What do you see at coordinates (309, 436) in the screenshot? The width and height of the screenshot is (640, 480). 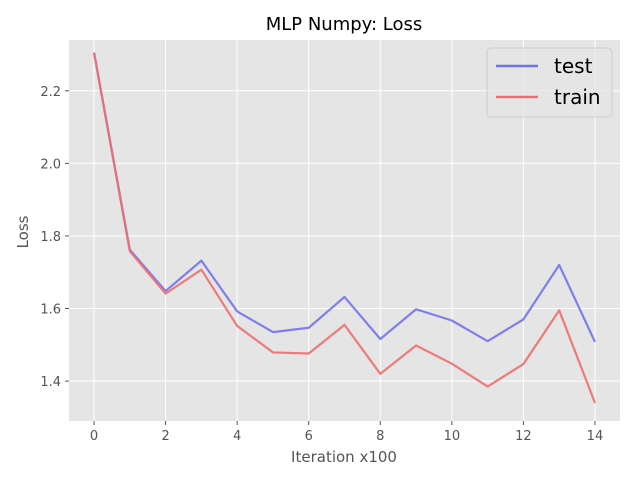 I see `x-tick-label: 6` at bounding box center [309, 436].